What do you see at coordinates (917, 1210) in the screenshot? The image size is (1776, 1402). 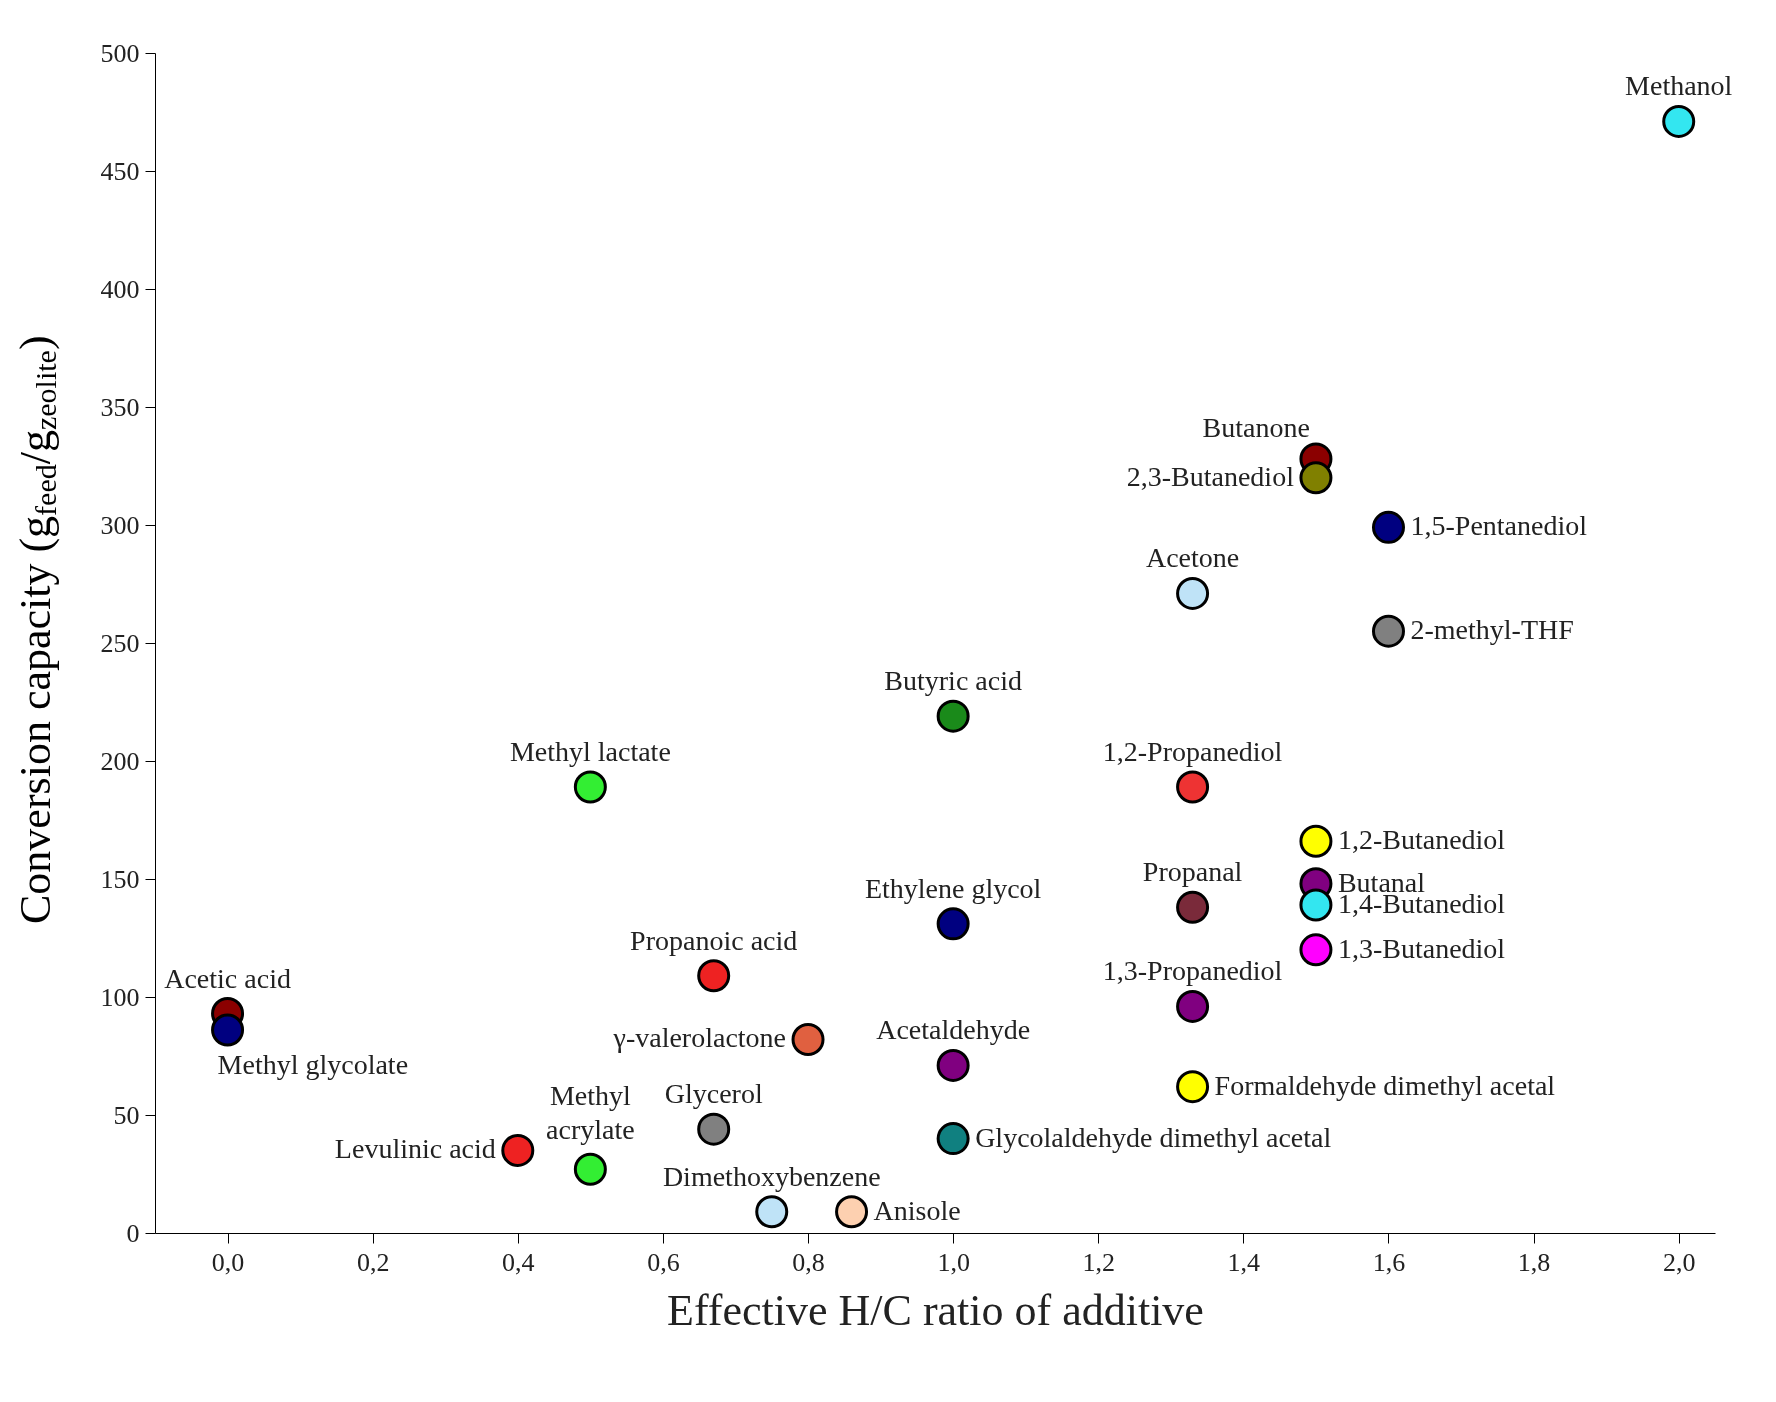 I see `series-label: Anisole` at bounding box center [917, 1210].